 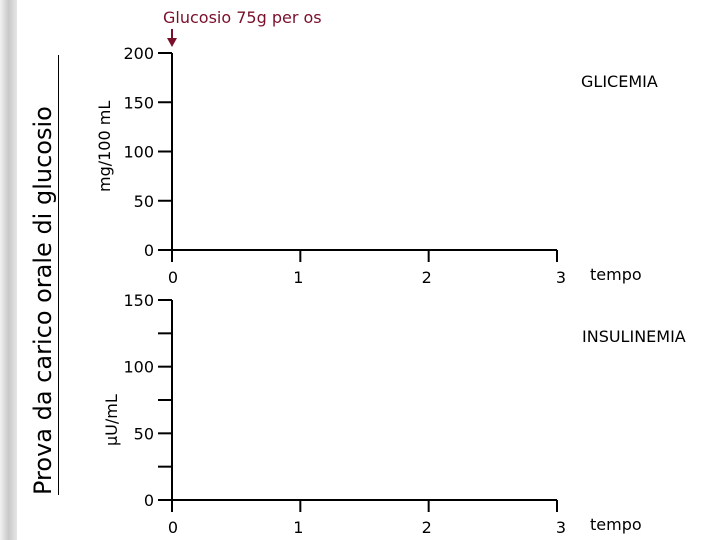 What do you see at coordinates (298, 277) in the screenshot?
I see `glicemia-x-tick-label: 1` at bounding box center [298, 277].